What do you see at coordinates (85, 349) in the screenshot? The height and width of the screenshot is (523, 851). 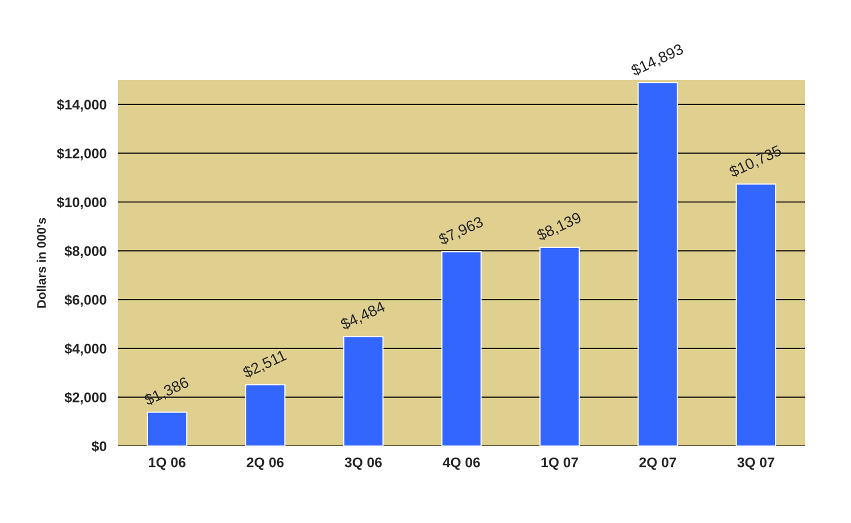 I see `y-tick-label: $4,000` at bounding box center [85, 349].